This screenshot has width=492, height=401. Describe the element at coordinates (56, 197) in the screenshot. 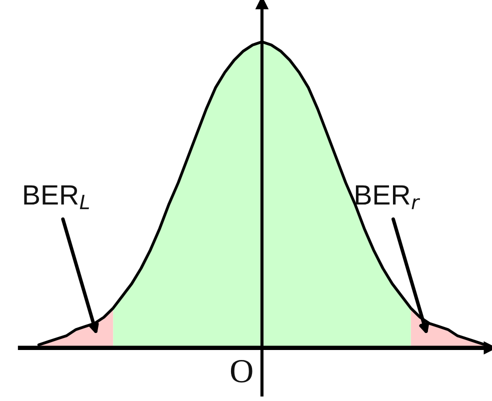

I see `annotation: BER$_{L}$` at that location.